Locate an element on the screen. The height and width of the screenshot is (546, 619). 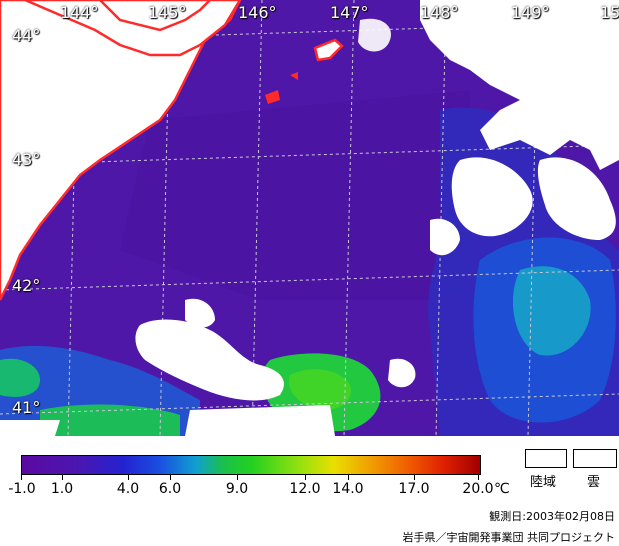
lon-label-145: 145° is located at coordinates (167, 12).